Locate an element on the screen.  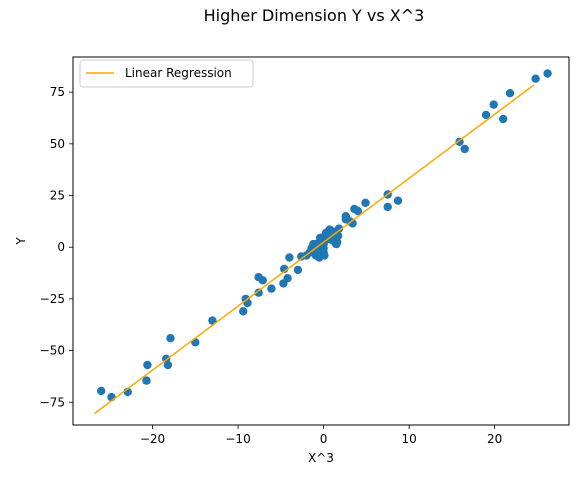
y-tick-label: 50 is located at coordinates (57, 144).